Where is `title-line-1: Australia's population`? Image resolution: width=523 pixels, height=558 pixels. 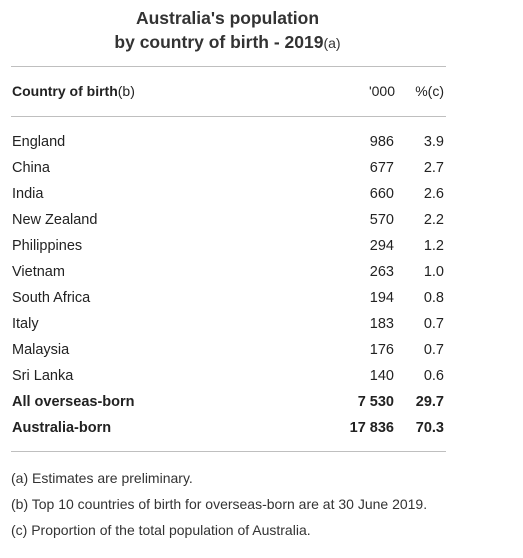
title-line-1: Australia's population is located at coordinates (227, 18).